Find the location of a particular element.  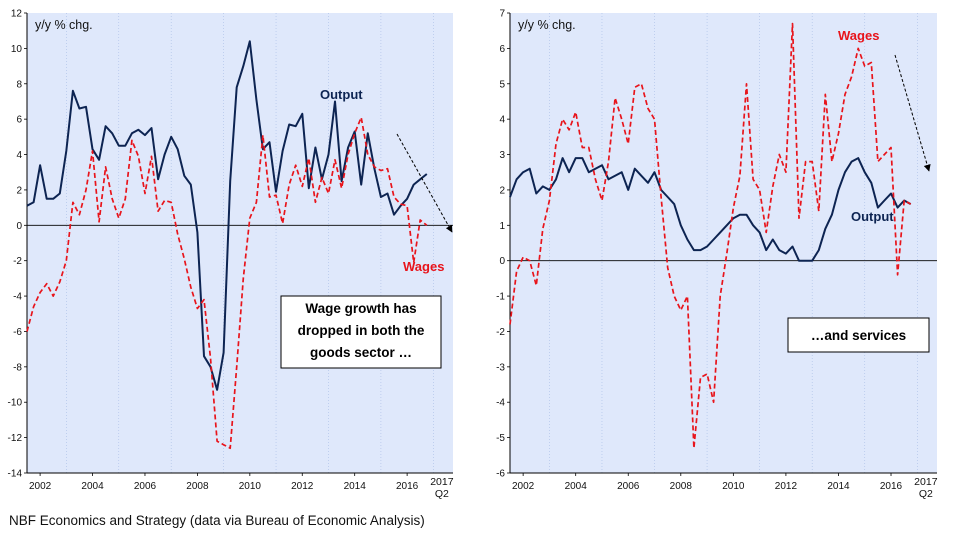

y-tick-label: 7 is located at coordinates (502, 14).